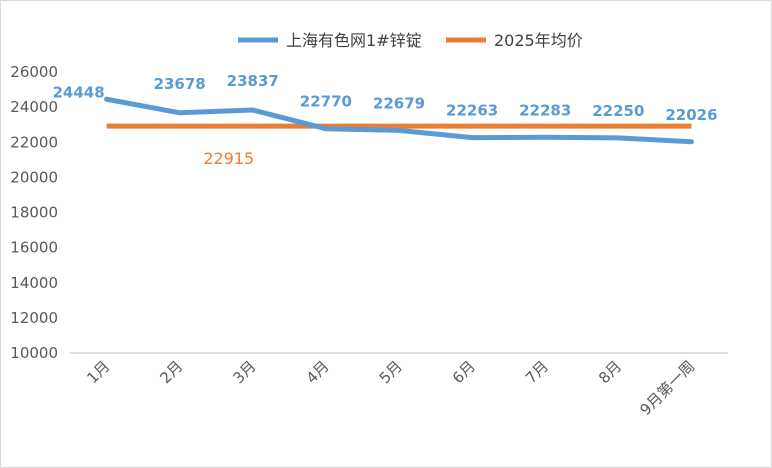 The width and height of the screenshot is (772, 468). Describe the element at coordinates (538, 40) in the screenshot. I see `legend-label-average: 2025年均价` at that location.